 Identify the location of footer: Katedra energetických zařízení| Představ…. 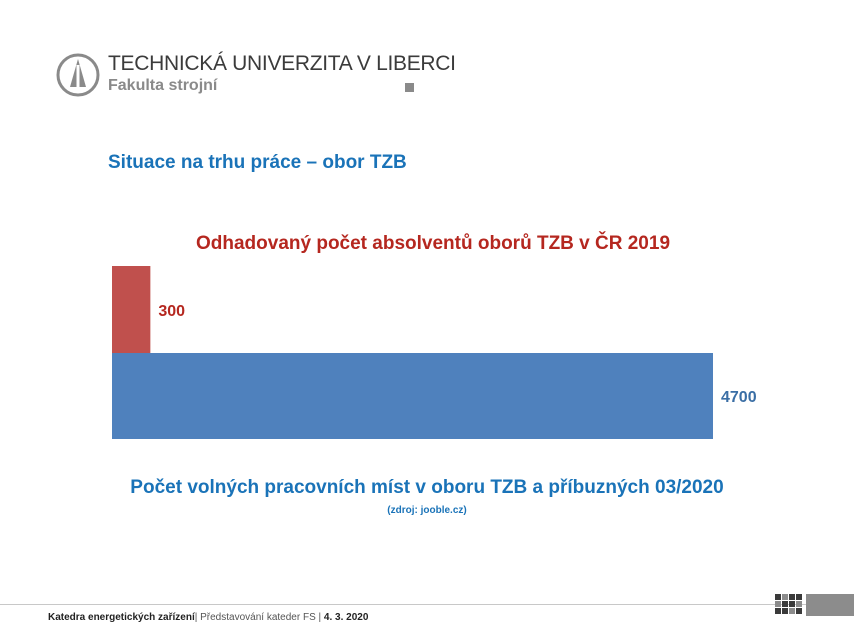
(208, 617).